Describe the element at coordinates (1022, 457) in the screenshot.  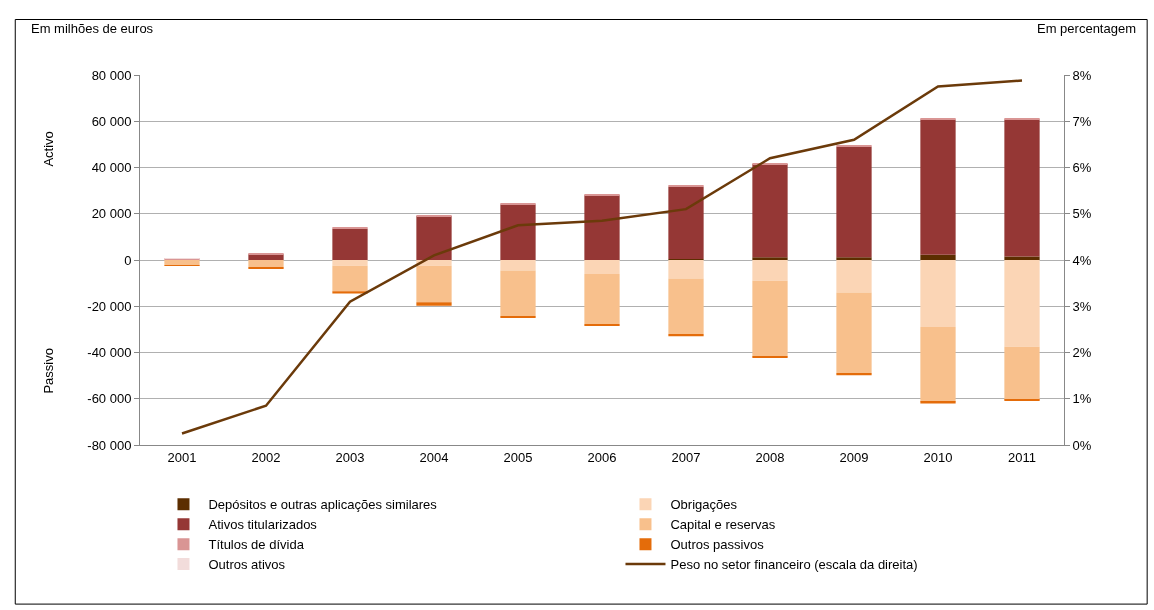
I see `x-tick-label: 2011` at that location.